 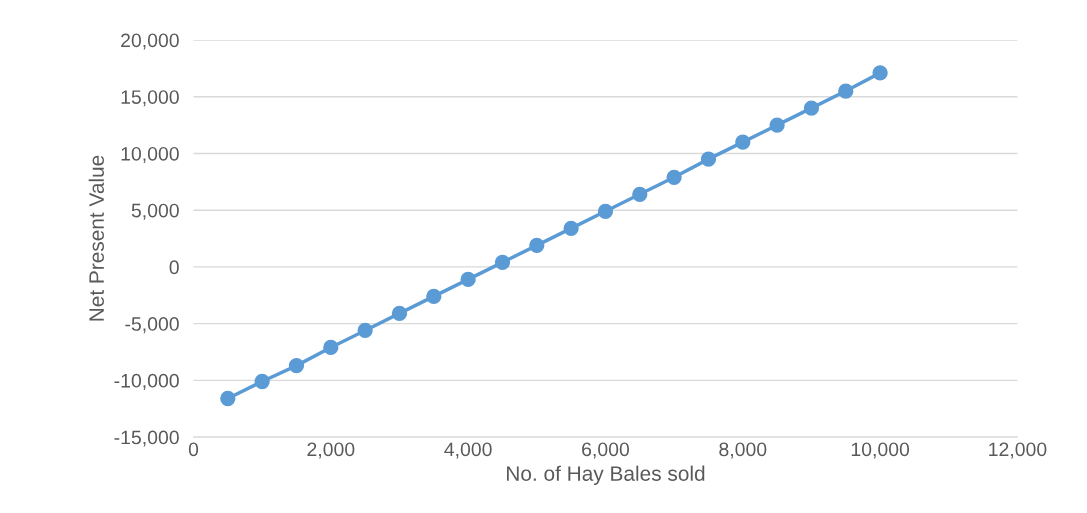 I want to click on x-tick-label: 8,000, so click(x=743, y=450).